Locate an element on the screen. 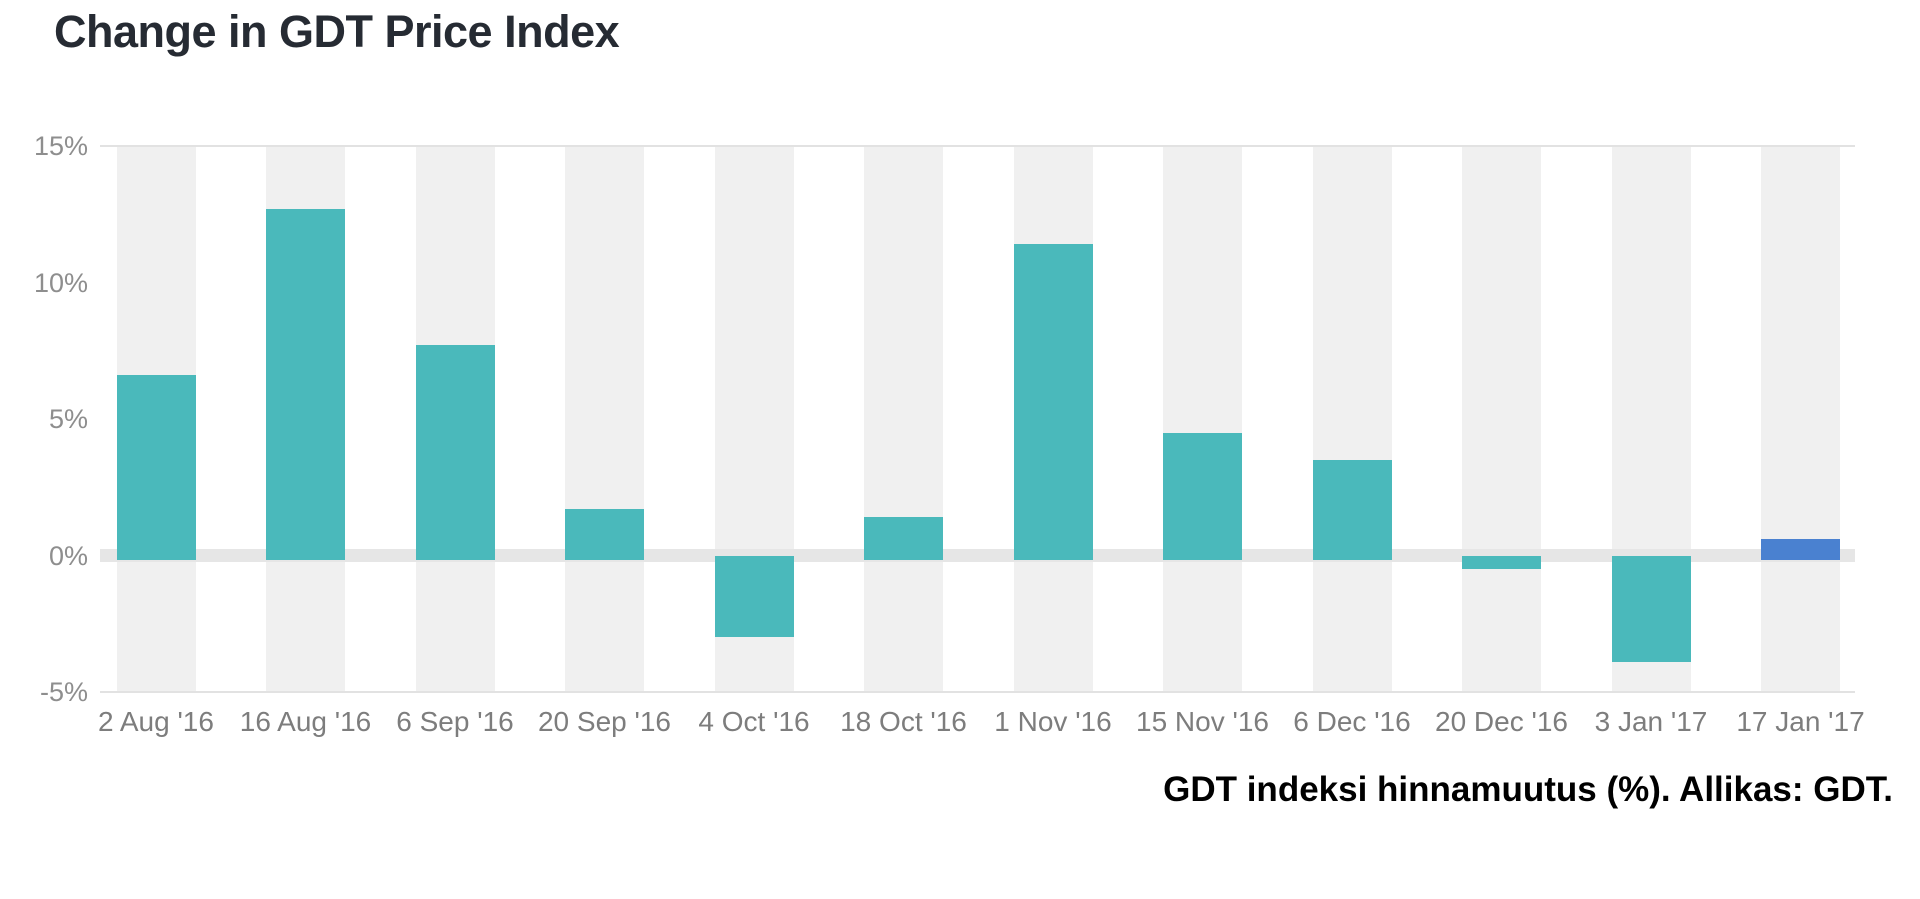 The width and height of the screenshot is (1920, 899). x-axis-tick-label: 3 Jan '17 is located at coordinates (1651, 721).